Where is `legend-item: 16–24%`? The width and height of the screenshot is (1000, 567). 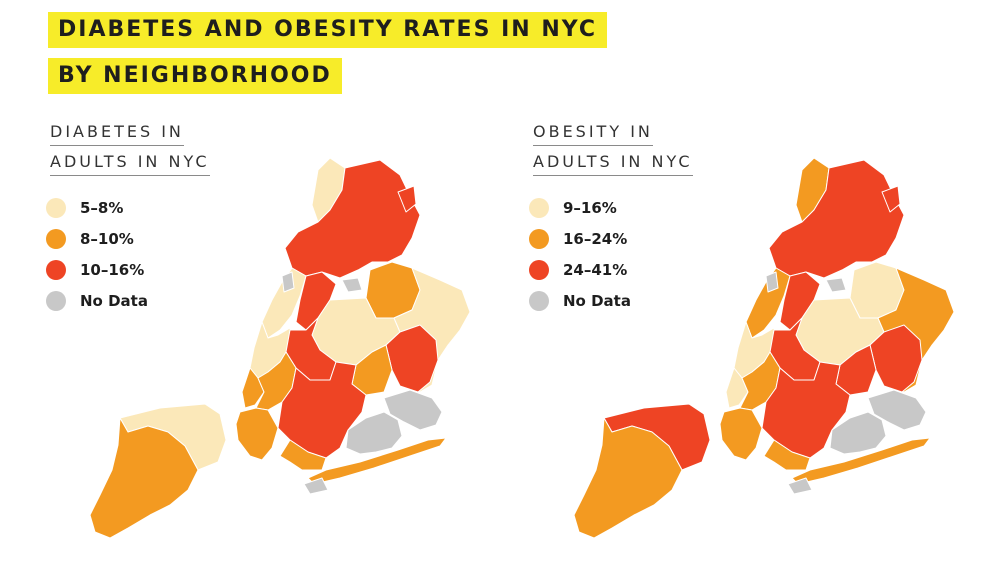 legend-item: 16–24% is located at coordinates (580, 238).